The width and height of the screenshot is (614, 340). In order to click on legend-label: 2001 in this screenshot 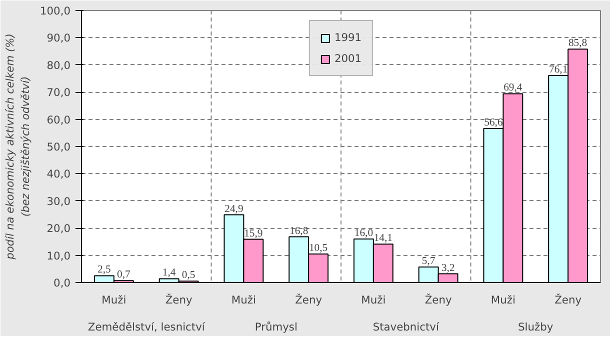, I will do `click(348, 58)`.